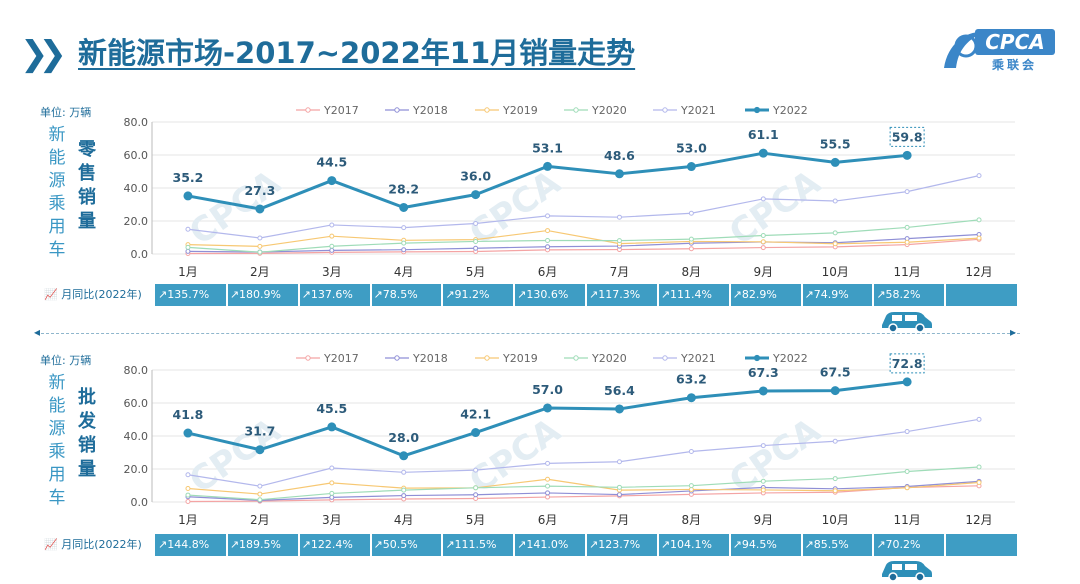 This screenshot has width=1080, height=584. I want to click on data-label: 28.2, so click(403, 188).